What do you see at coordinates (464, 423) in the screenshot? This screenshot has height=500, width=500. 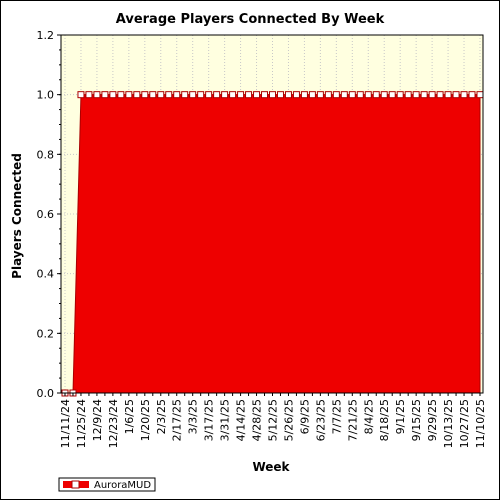 I see `x-tick-label: 10/27/25` at bounding box center [464, 423].